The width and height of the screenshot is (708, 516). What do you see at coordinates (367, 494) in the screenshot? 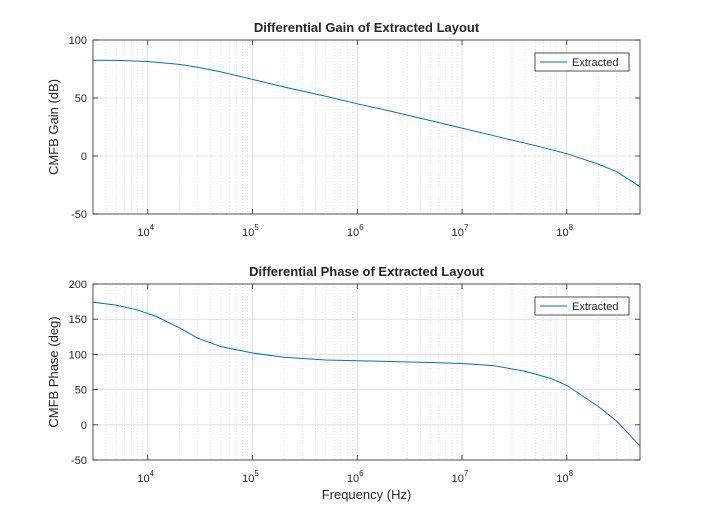
I see `x-axis-label: Frequency (Hz)` at bounding box center [367, 494].